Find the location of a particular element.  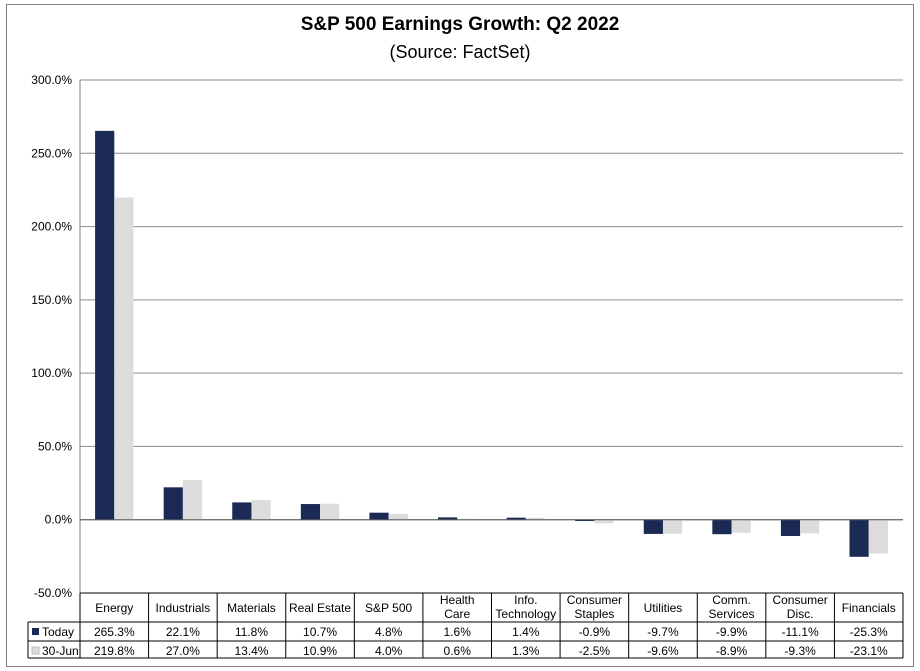

data-label: -9.9% is located at coordinates (732, 632).